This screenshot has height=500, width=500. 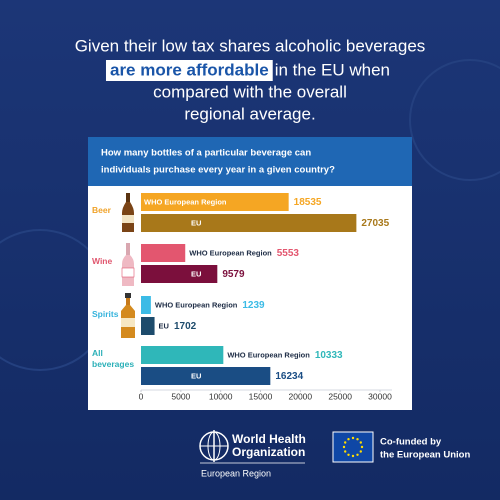 What do you see at coordinates (301, 396) in the screenshot?
I see `x-tick-label: 20000` at bounding box center [301, 396].